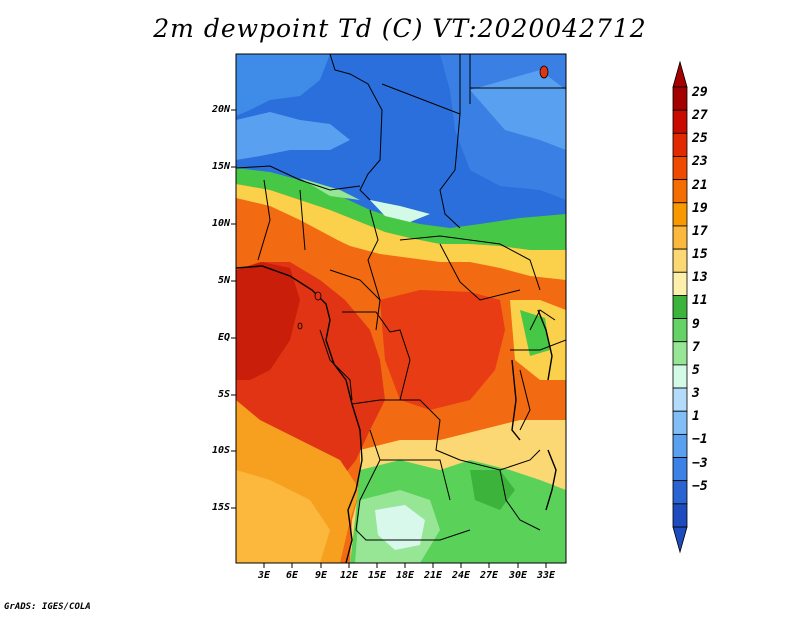 This screenshot has width=800, height=618. Describe the element at coordinates (489, 575) in the screenshot. I see `lon-label: 27E` at that location.